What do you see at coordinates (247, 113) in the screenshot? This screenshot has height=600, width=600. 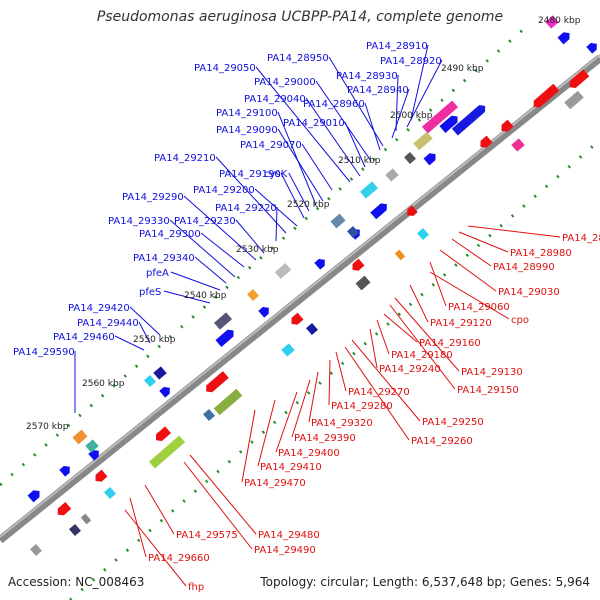 I see `forward-gene-label: PA14_29100` at bounding box center [247, 113].